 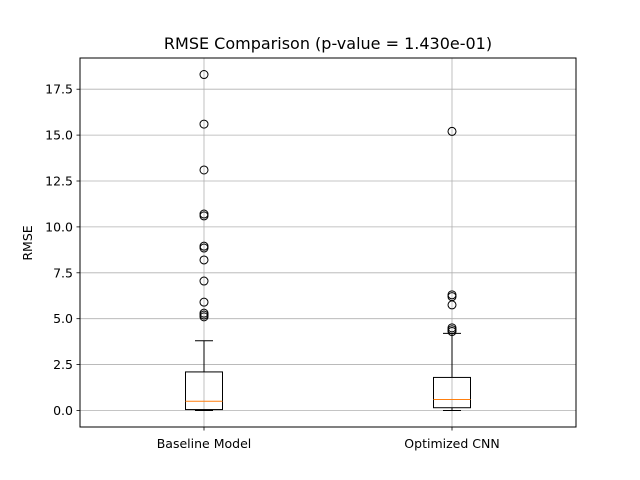 I want to click on y-axis-label: RMSE, so click(x=27, y=242).